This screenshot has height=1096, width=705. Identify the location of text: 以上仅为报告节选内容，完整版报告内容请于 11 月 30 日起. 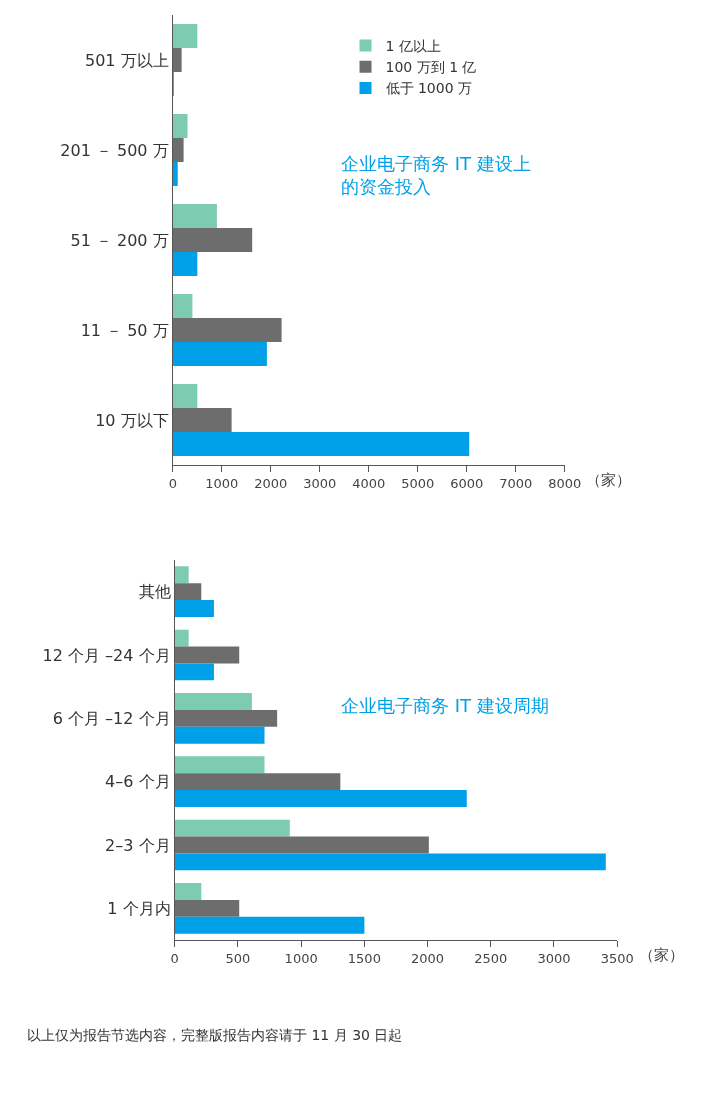
(215, 1035).